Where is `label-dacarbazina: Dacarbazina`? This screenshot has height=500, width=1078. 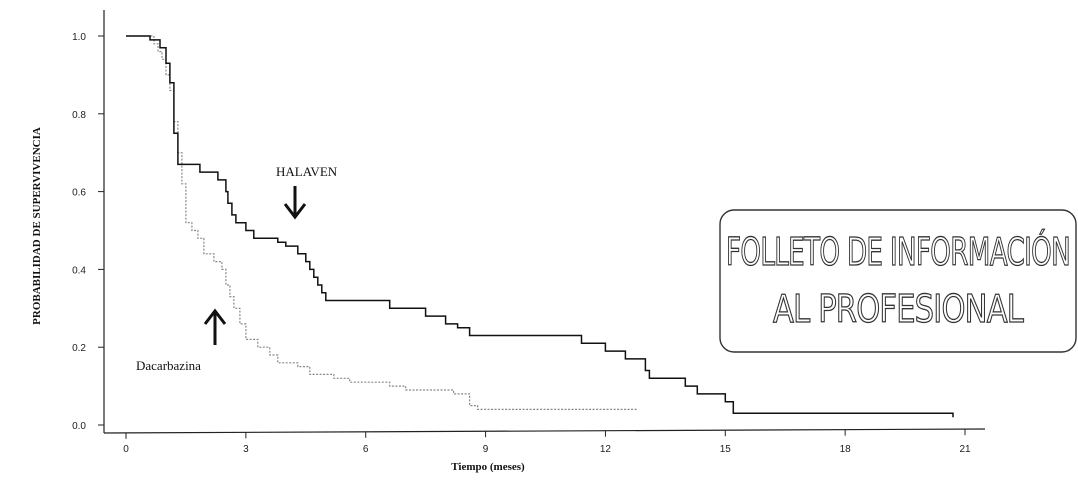 label-dacarbazina: Dacarbazina is located at coordinates (168, 365).